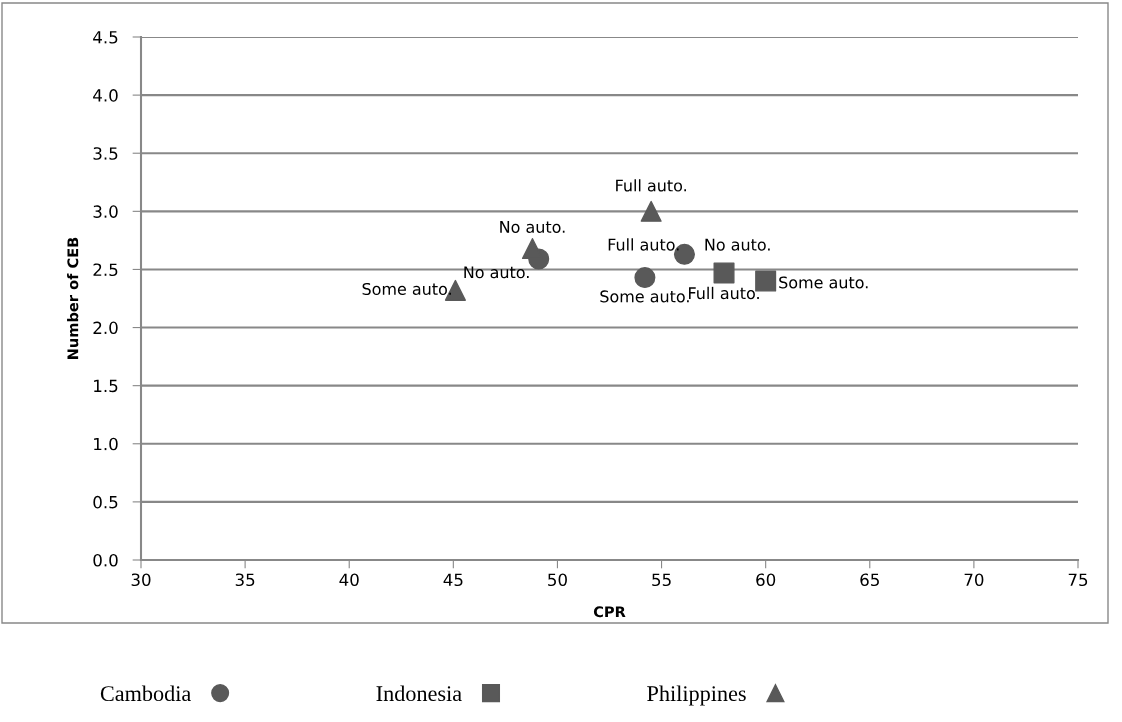 Image resolution: width=1122 pixels, height=722 pixels. What do you see at coordinates (105, 560) in the screenshot?
I see `y-tick-label: 0.0` at bounding box center [105, 560].